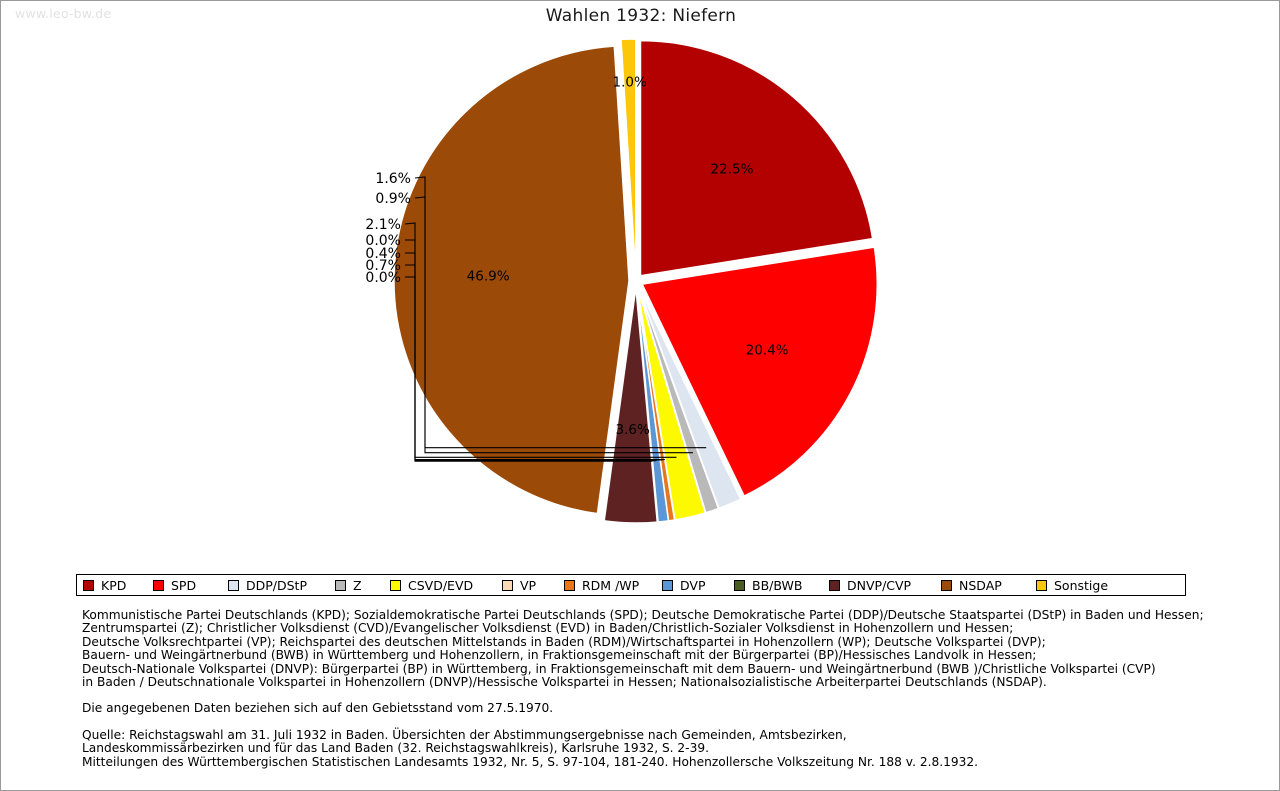  Describe the element at coordinates (630, 82) in the screenshot. I see `slice-percent-label: 1.0%` at that location.